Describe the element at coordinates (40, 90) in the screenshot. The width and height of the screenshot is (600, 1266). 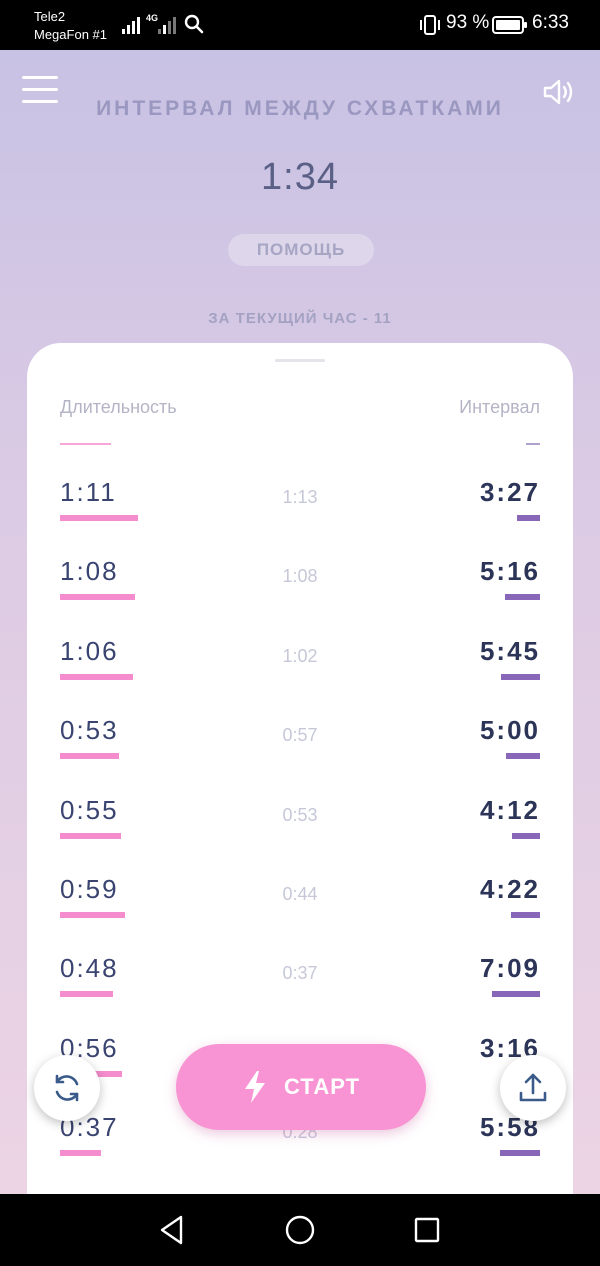
I see `hamburger-menu-icon` at that location.